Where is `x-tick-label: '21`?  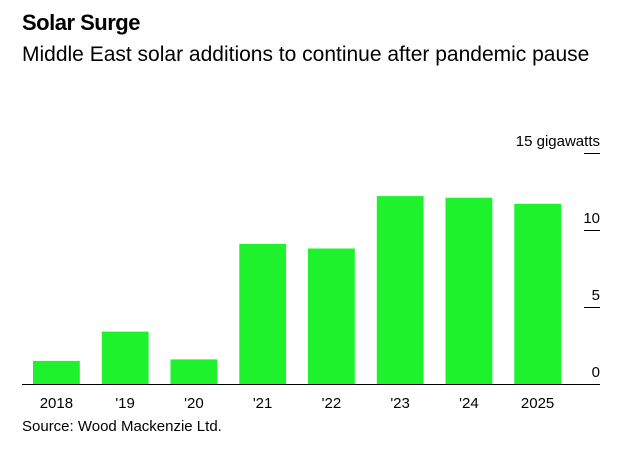
x-tick-label: '21 is located at coordinates (263, 403).